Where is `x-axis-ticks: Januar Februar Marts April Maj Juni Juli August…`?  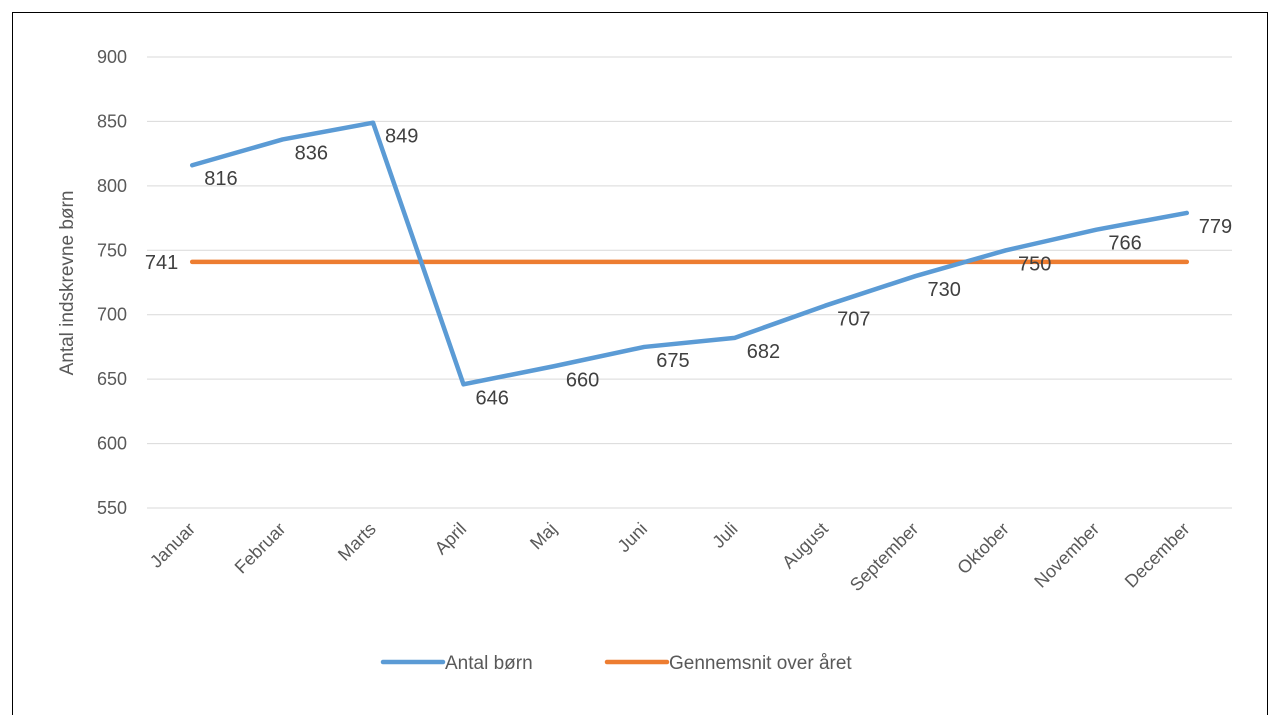
x-axis-ticks: Januar Februar Marts April Maj Juni Juli August… is located at coordinates (670, 557).